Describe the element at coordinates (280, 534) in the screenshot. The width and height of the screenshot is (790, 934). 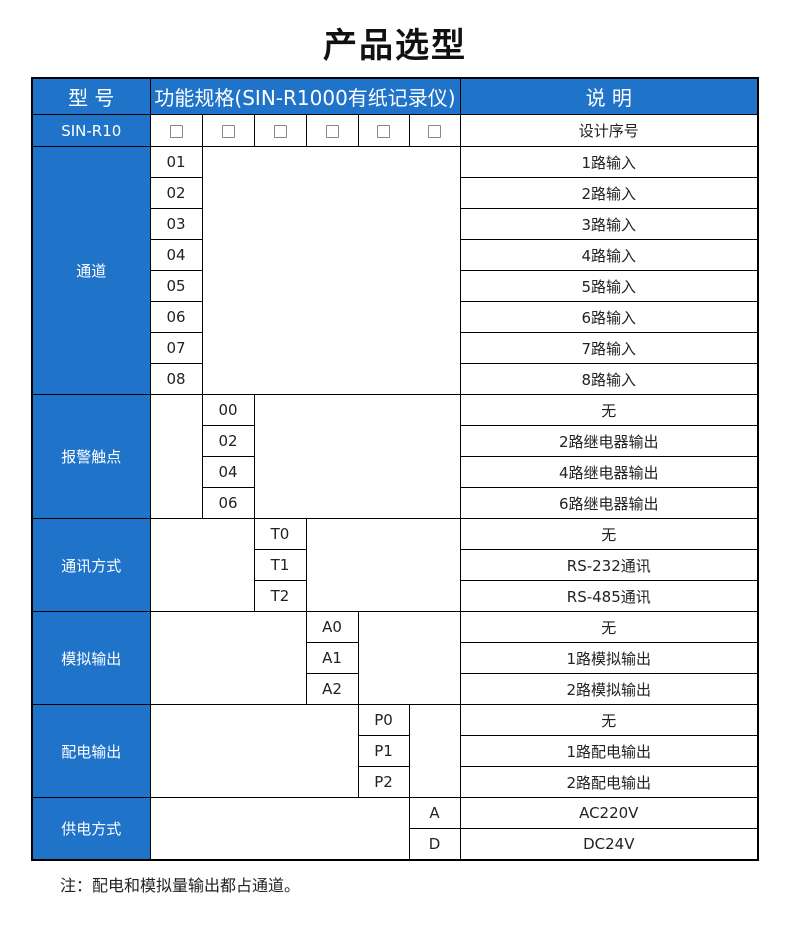
I see `option-code: T0` at that location.